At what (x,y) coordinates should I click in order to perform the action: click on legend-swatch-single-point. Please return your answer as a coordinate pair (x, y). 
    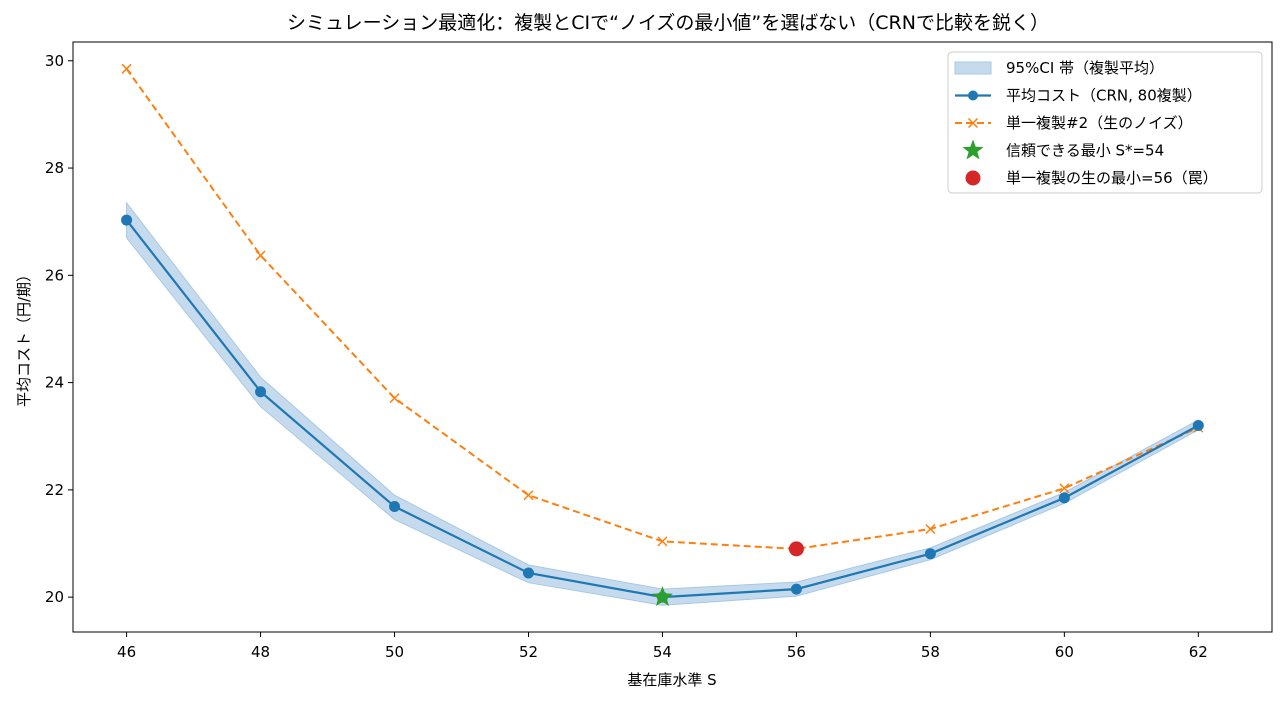
    Looking at the image, I should click on (973, 123).